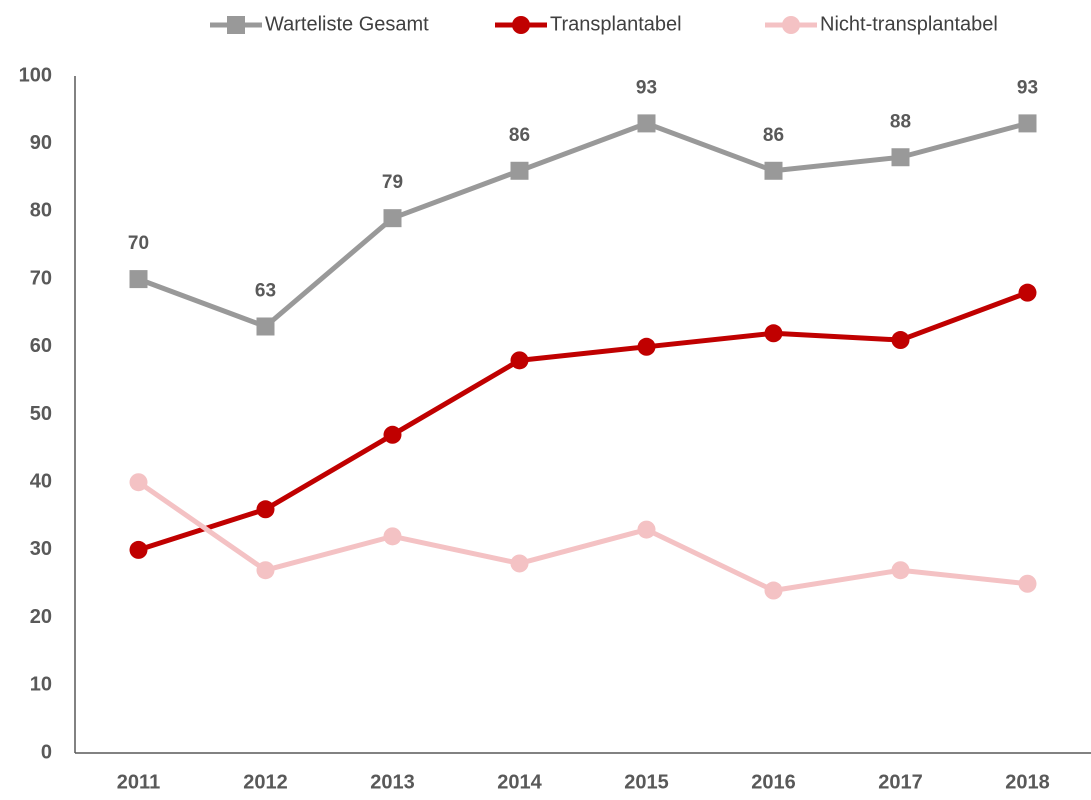 This screenshot has height=800, width=1091. What do you see at coordinates (41, 481) in the screenshot?
I see `y-tick-label: 40` at bounding box center [41, 481].